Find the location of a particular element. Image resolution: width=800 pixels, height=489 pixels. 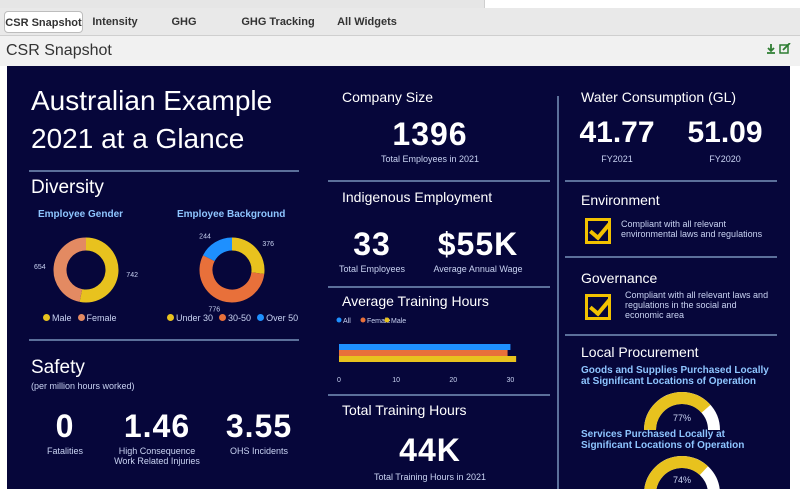

legend-swatch-under30 is located at coordinates (170, 317).